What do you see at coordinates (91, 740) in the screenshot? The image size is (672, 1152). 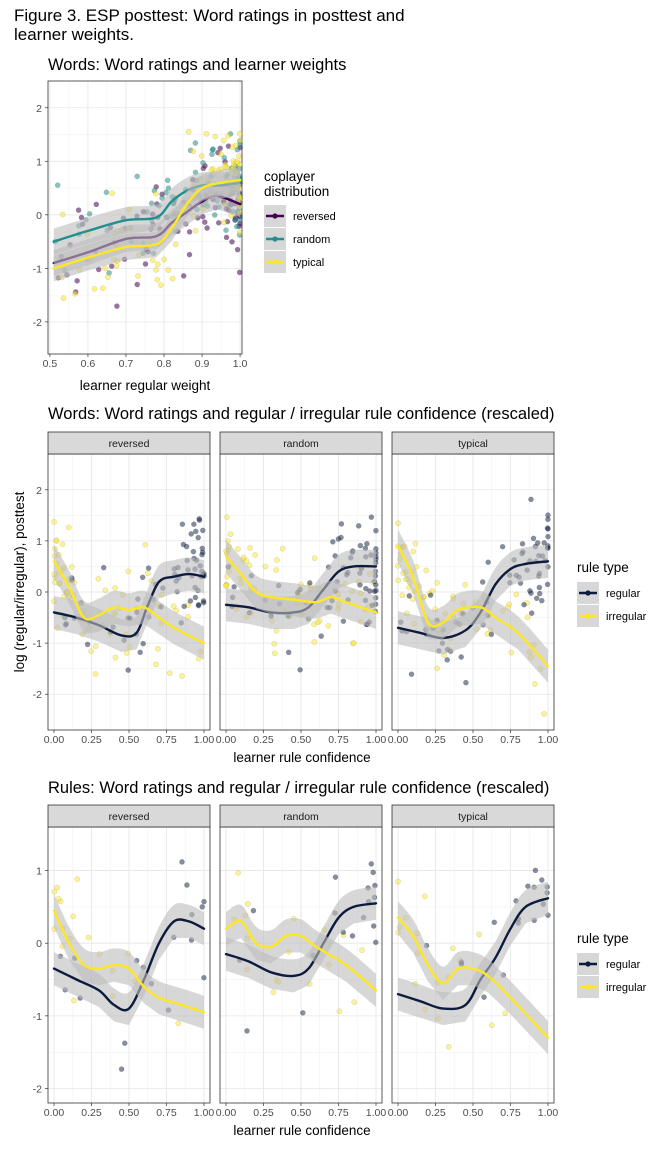 I see `x-tick-label: 0.25` at bounding box center [91, 740].